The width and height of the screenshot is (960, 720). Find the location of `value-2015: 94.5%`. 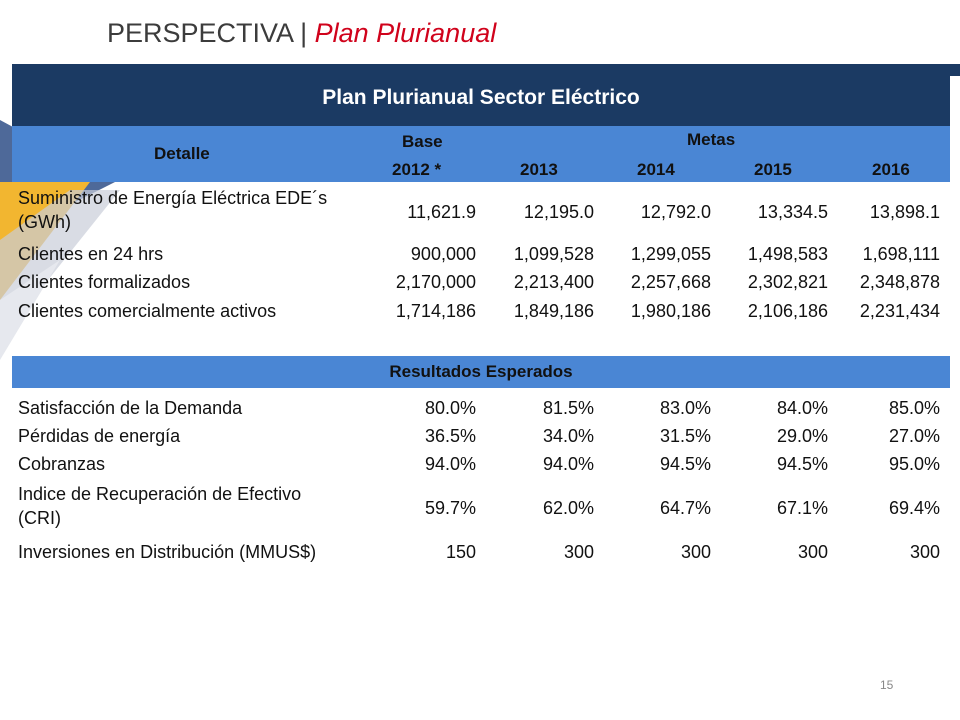

value-2015: 94.5% is located at coordinates (802, 464).